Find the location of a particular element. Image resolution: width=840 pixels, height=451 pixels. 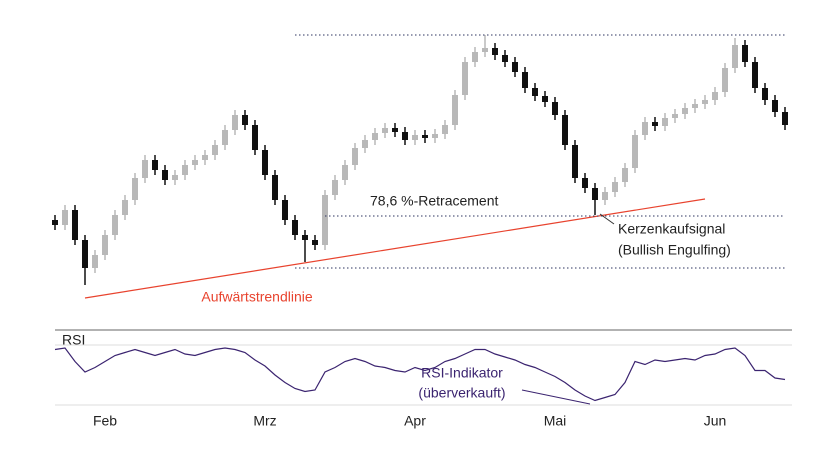

retracement-label: 78,6 %-Retracement is located at coordinates (434, 201).